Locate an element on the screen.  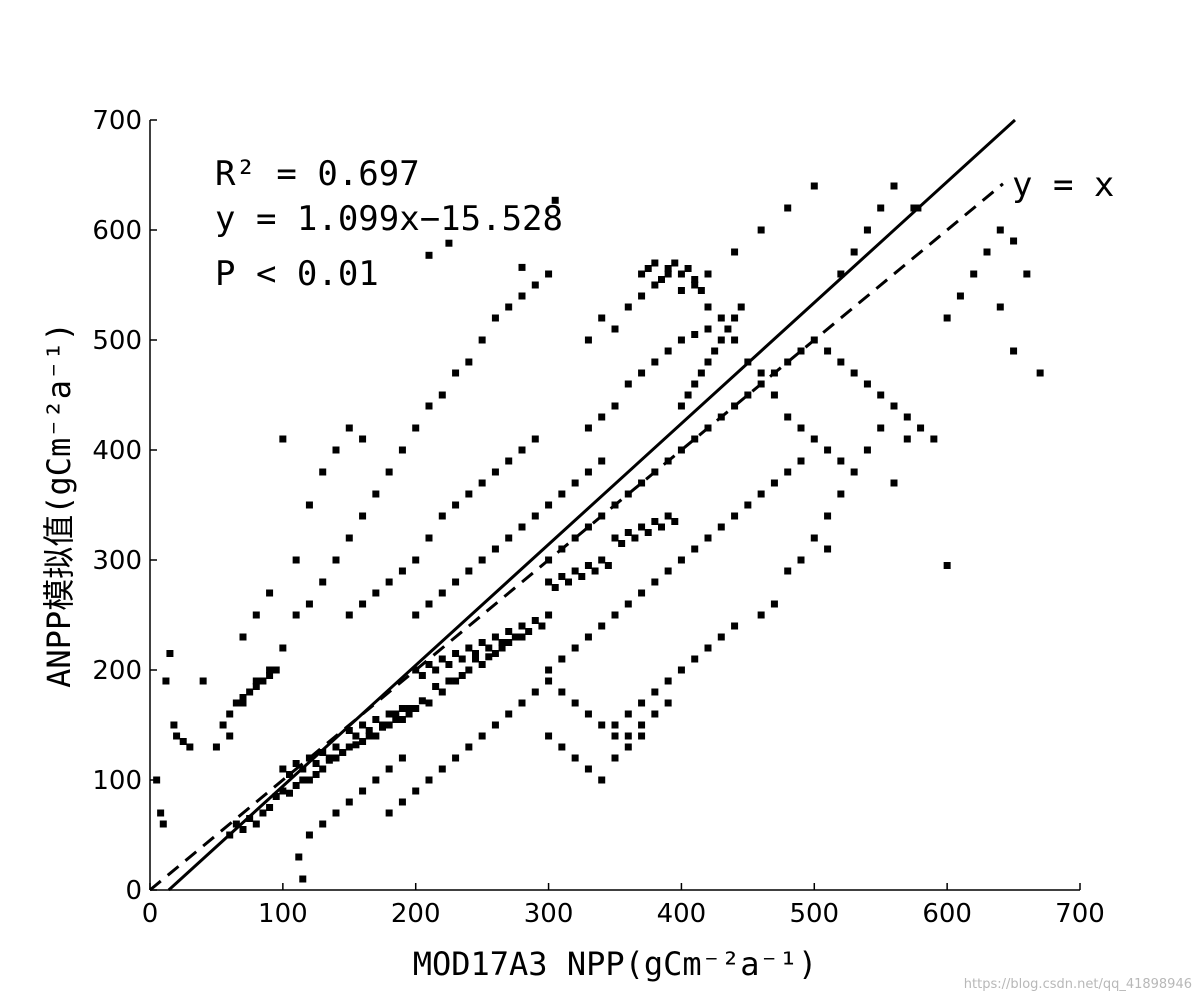
x-axis-label: MOD17A3 NPP(gCm⁻²a⁻¹) is located at coordinates (615, 964).